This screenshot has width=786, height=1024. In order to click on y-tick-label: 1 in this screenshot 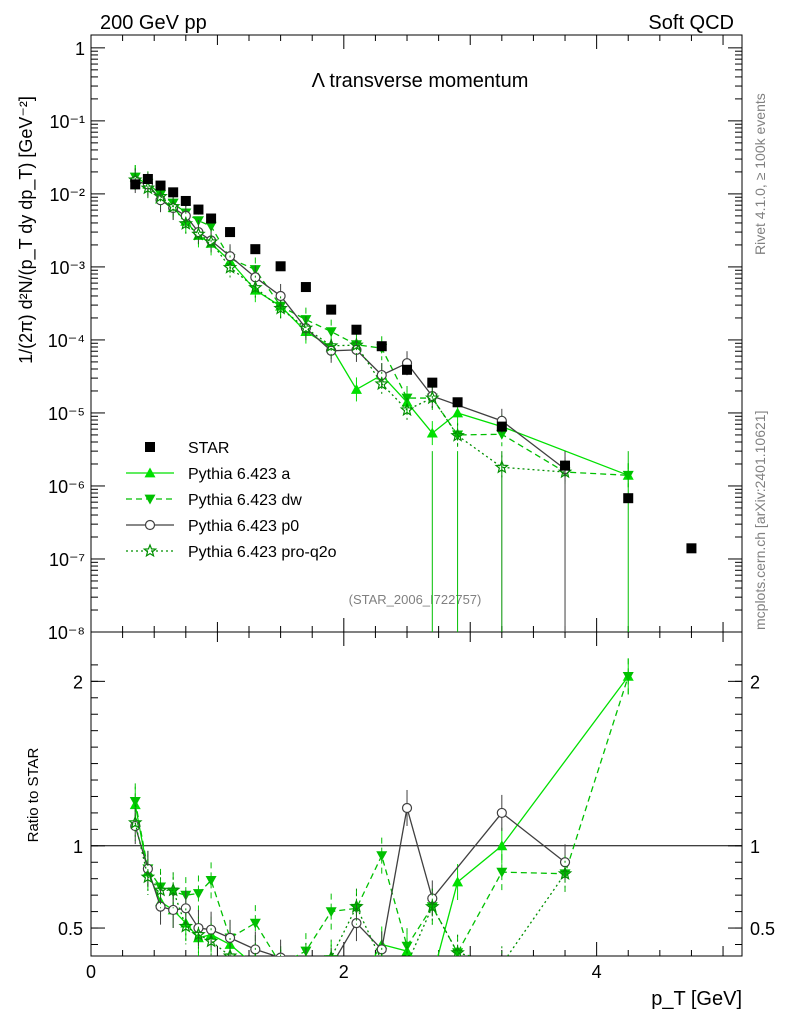, I will do `click(80, 49)`.